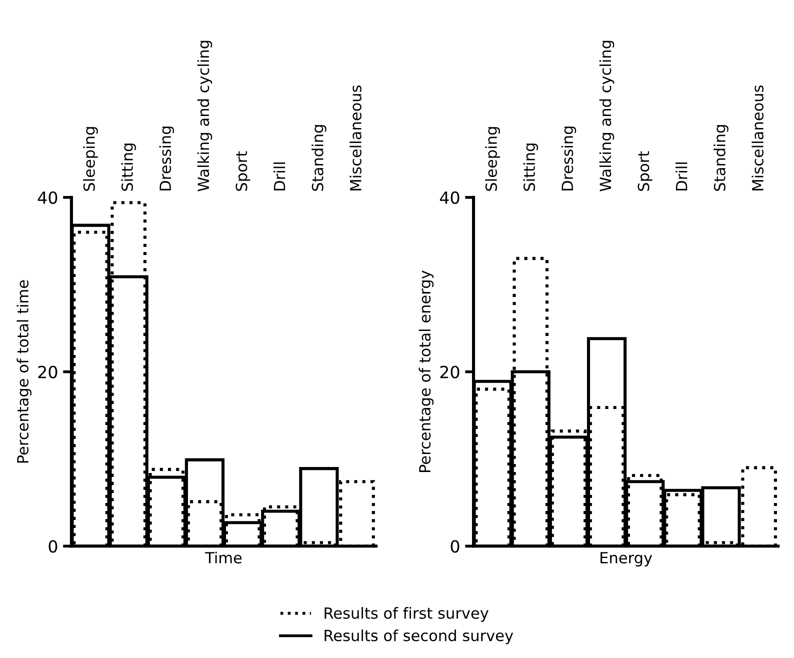  What do you see at coordinates (426, 371) in the screenshot?
I see `y-axis-title: Percentage of total energy` at bounding box center [426, 371].